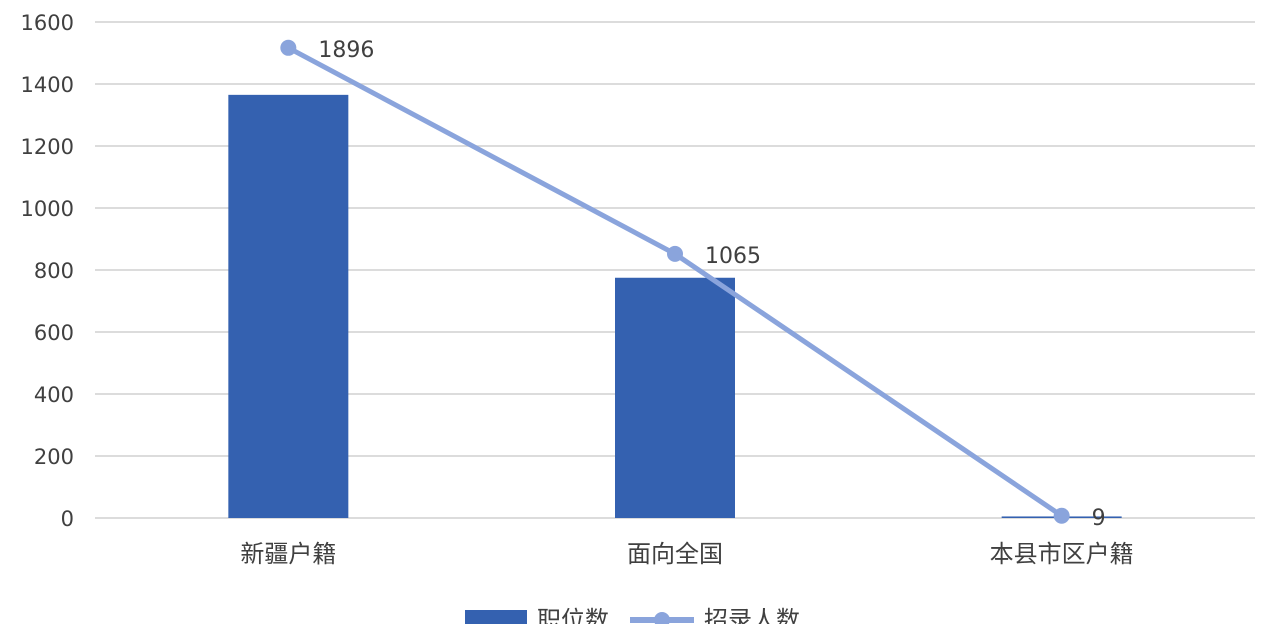 This screenshot has width=1280, height=628. I want to click on y-tick-label: 400, so click(54, 395).